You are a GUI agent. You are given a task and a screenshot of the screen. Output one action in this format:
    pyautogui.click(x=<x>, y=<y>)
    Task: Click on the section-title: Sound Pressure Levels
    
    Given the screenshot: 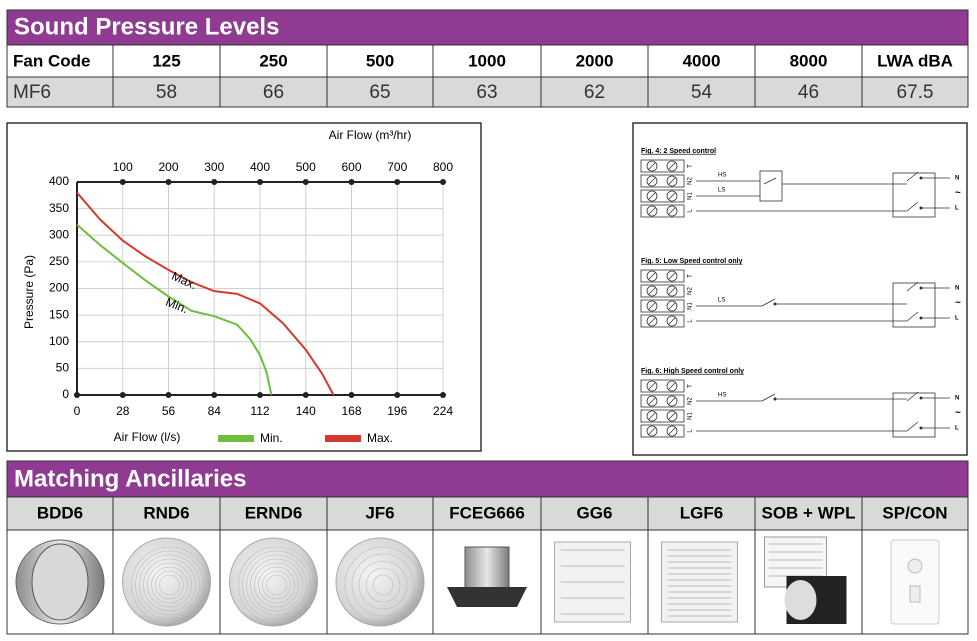 What is the action you would take?
    pyautogui.click(x=146, y=26)
    